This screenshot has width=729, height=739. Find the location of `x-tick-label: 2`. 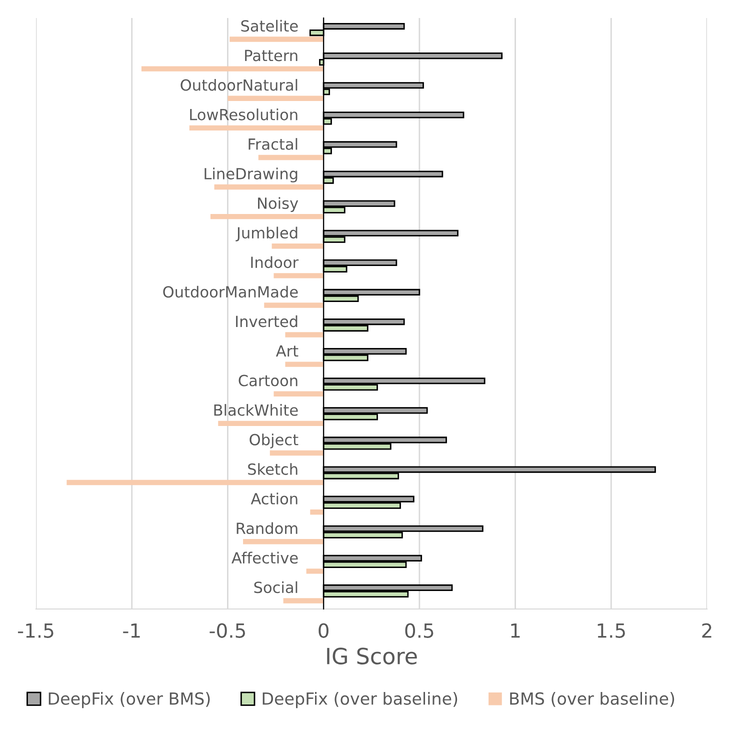

x-tick-label: 2 is located at coordinates (707, 630).